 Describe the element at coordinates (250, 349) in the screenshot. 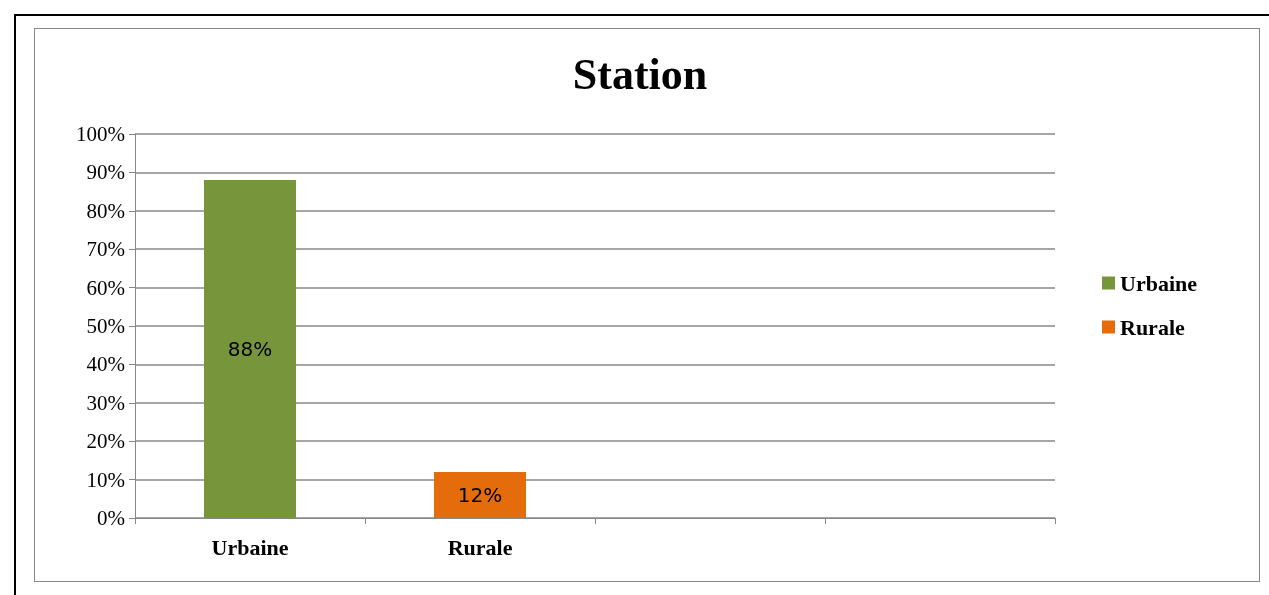

I see `data-label: 88%` at that location.